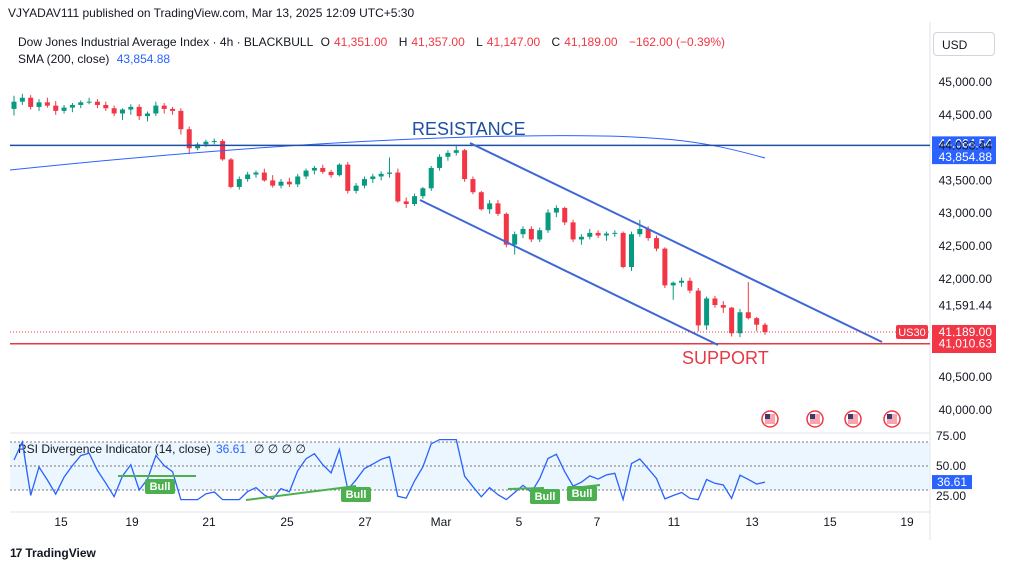 This screenshot has height=571, width=1012. Describe the element at coordinates (964, 44) in the screenshot. I see `currency-button: USD` at that location.